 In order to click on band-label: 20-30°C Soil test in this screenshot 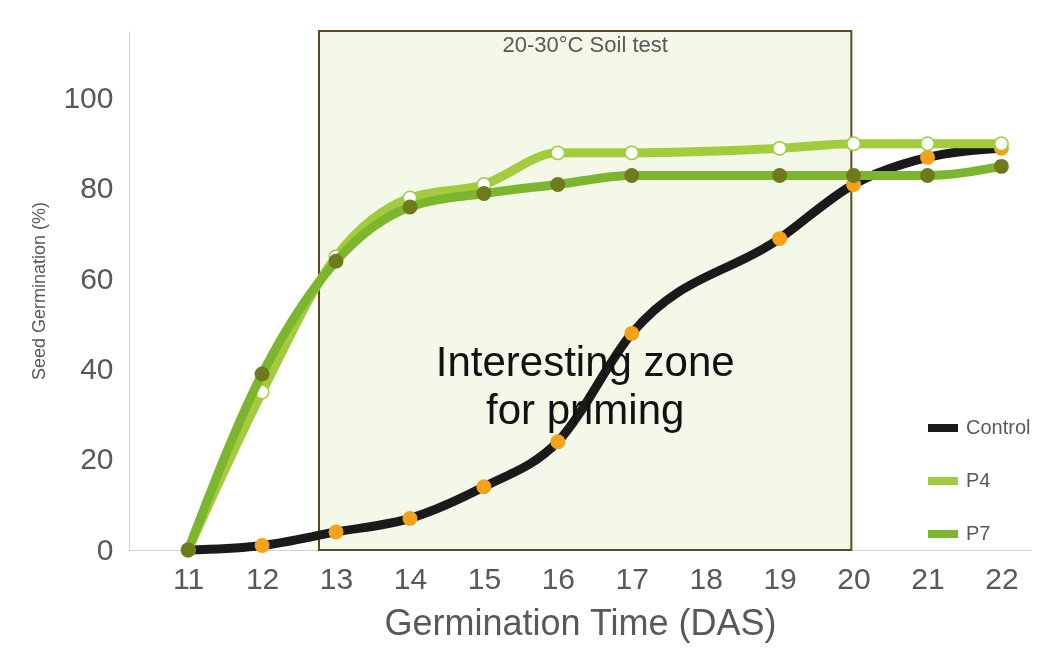, I will do `click(585, 44)`.